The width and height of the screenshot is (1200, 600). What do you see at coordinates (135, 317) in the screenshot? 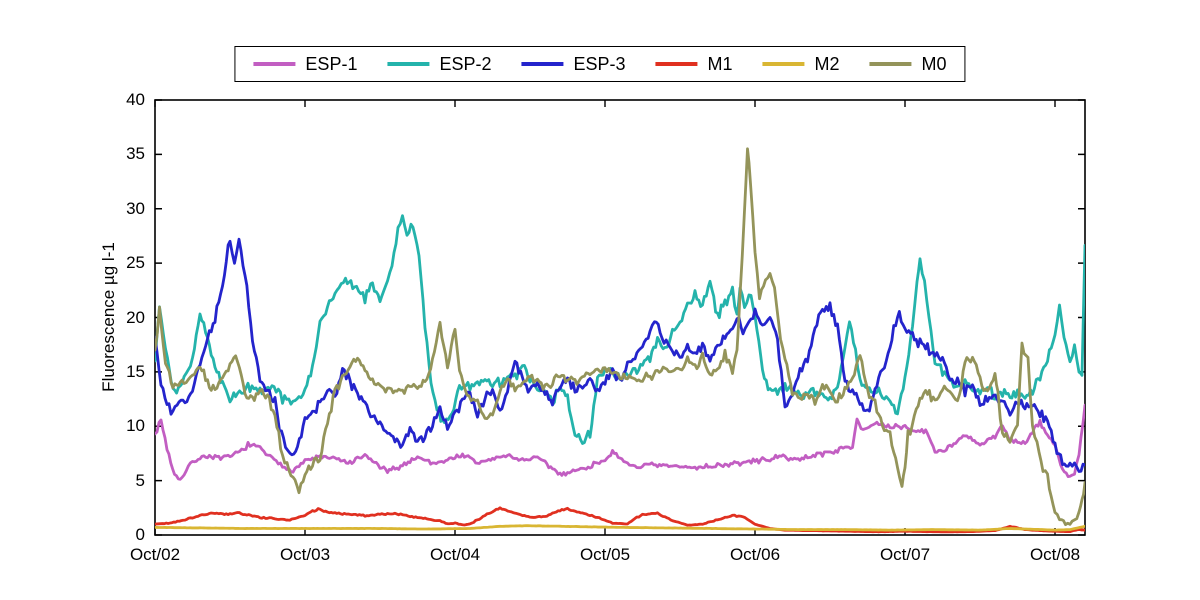
I see `y-tick-label: 20` at bounding box center [135, 317].